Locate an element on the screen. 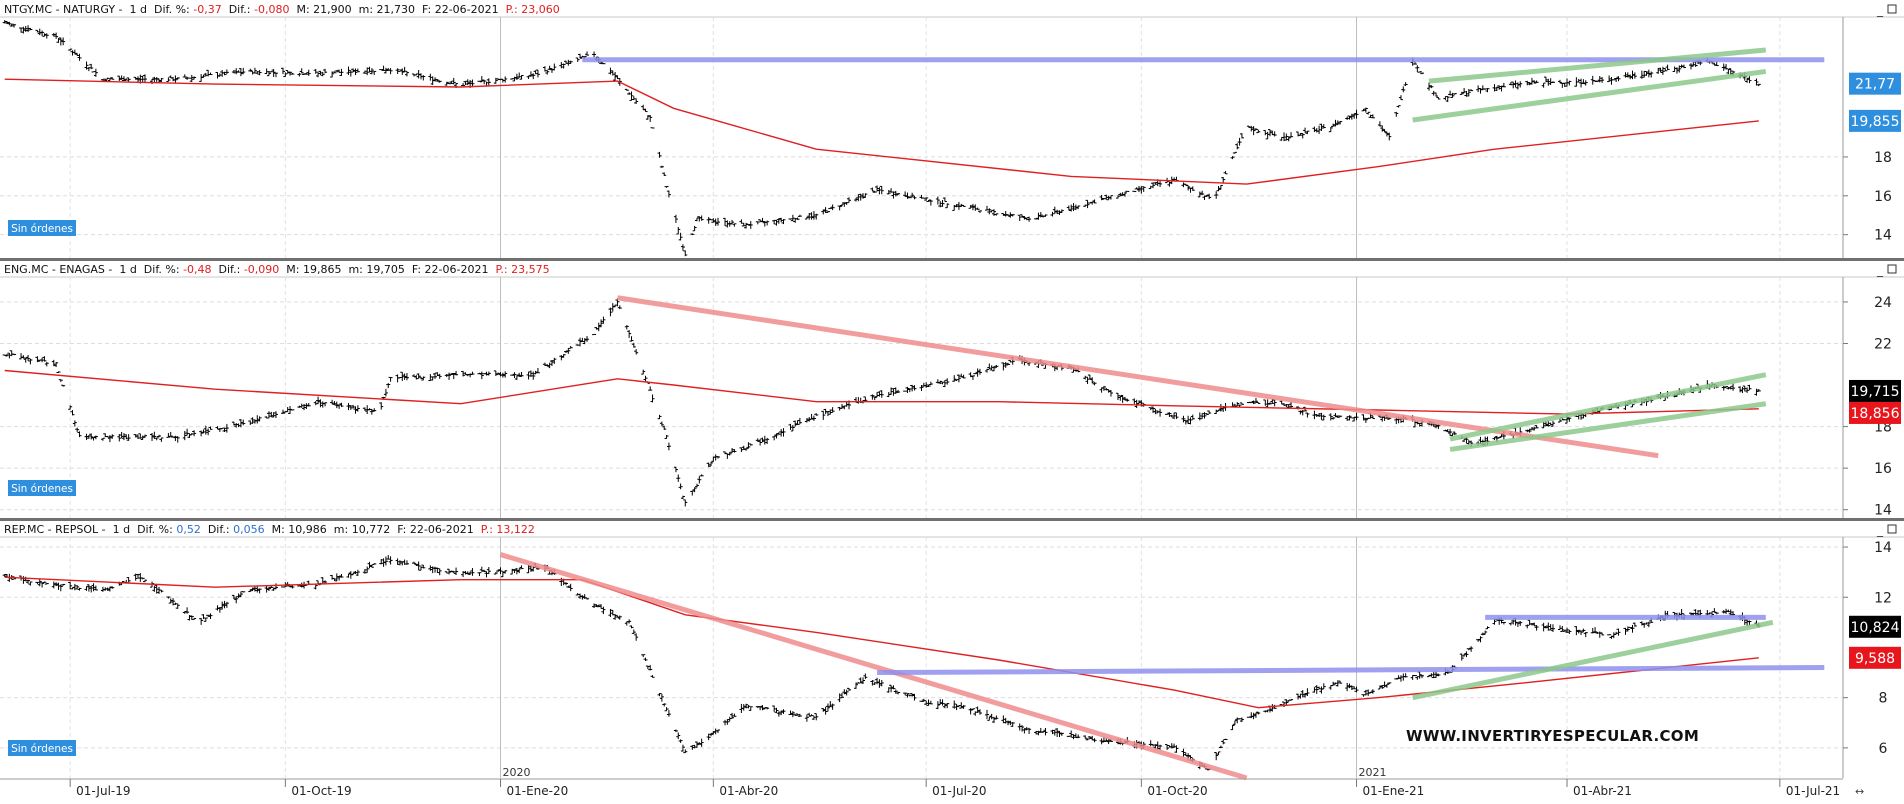  y-tick-label: 8 is located at coordinates (1883, 699).